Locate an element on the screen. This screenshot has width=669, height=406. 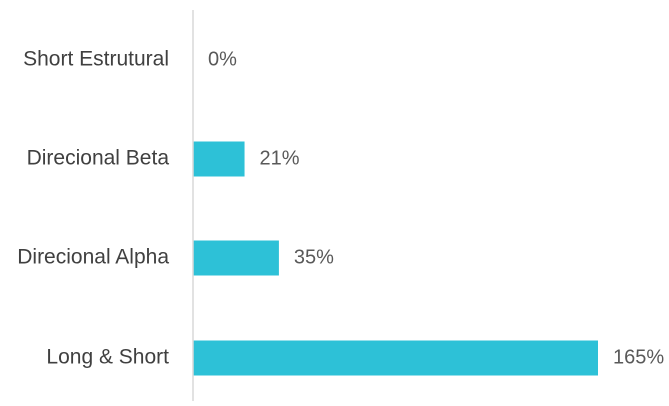
value-label: 21% is located at coordinates (280, 158).